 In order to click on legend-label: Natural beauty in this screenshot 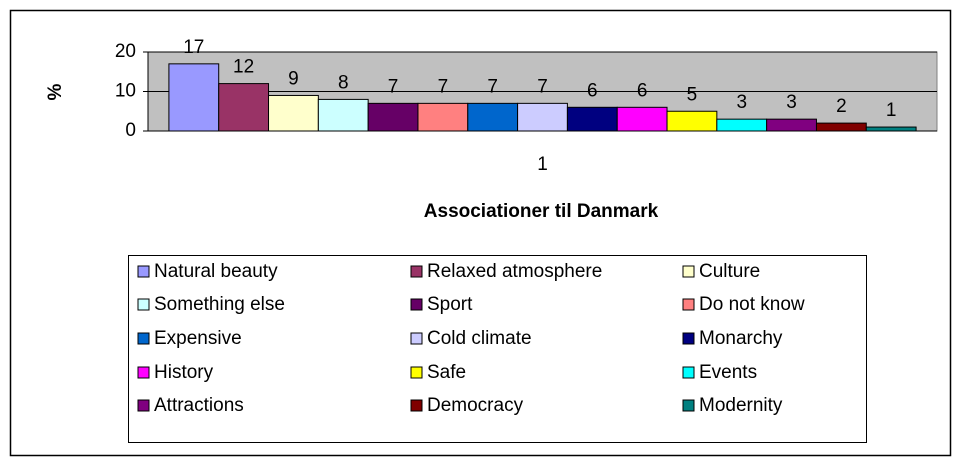, I will do `click(216, 271)`.